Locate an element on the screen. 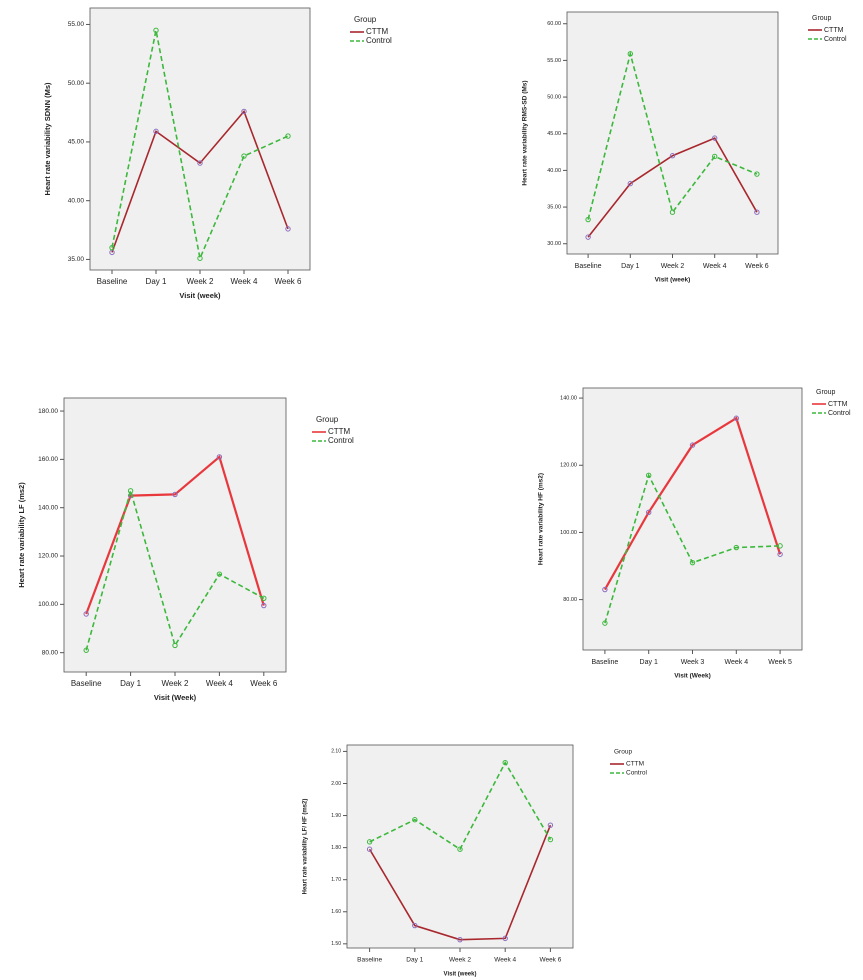  y-tick-label: 30.00 is located at coordinates (554, 244).